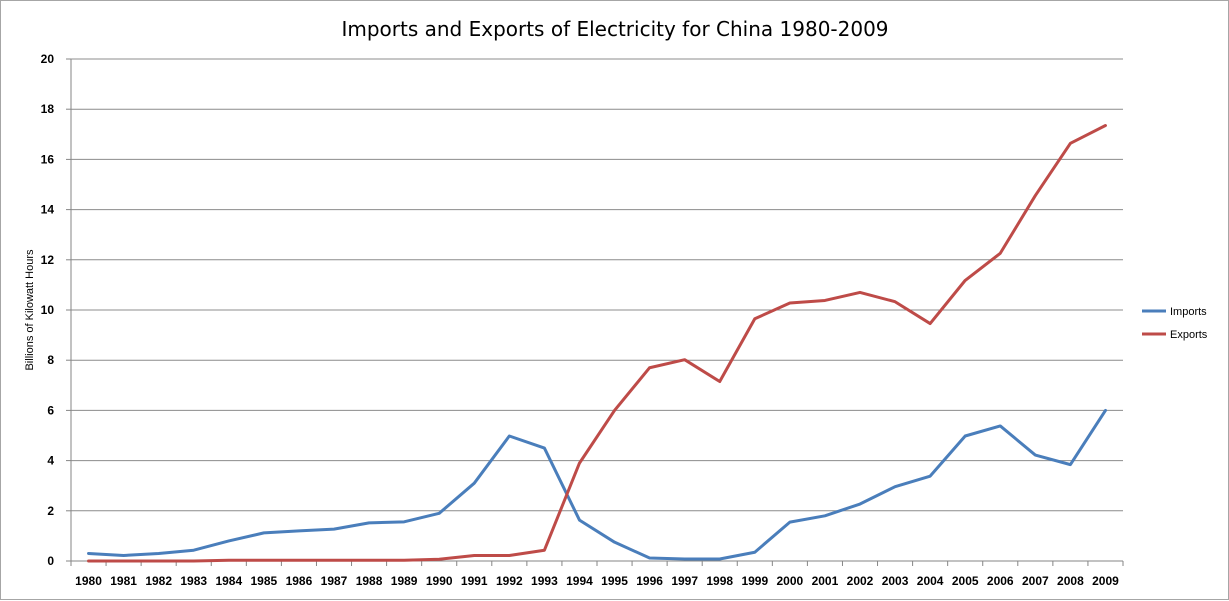 The width and height of the screenshot is (1229, 601). I want to click on x-tick-label: 1995, so click(614, 581).